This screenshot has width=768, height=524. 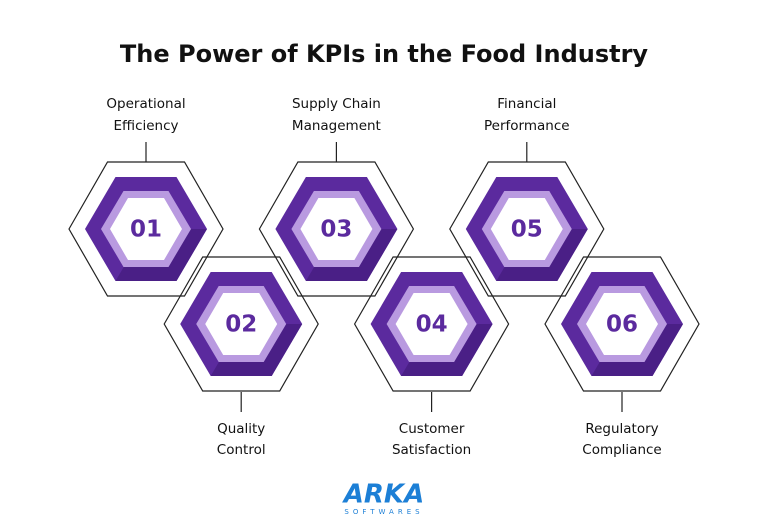 What do you see at coordinates (336, 126) in the screenshot?
I see `label: Management` at bounding box center [336, 126].